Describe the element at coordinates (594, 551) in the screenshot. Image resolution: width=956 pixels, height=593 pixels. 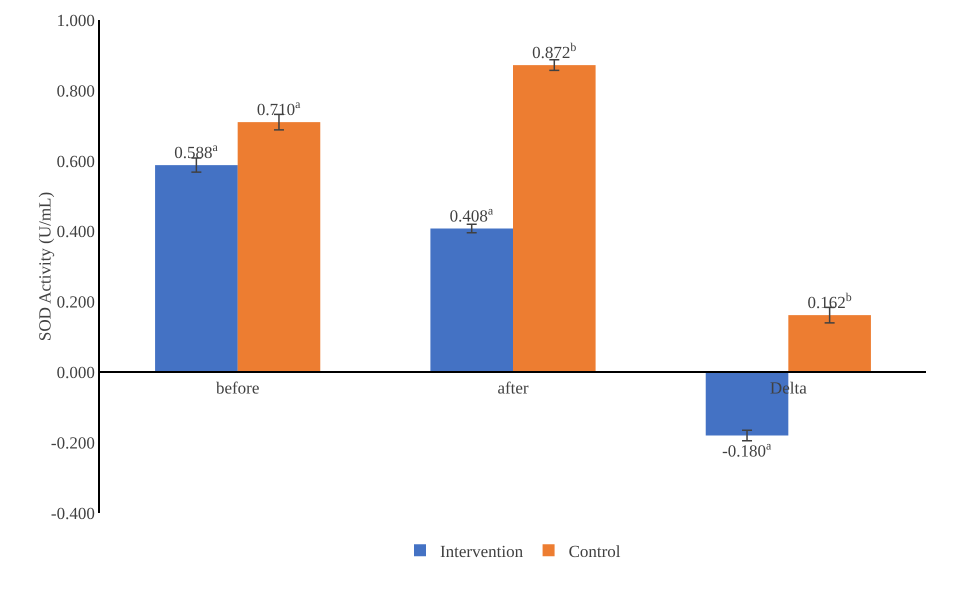
I see `legend-label: Control` at that location.